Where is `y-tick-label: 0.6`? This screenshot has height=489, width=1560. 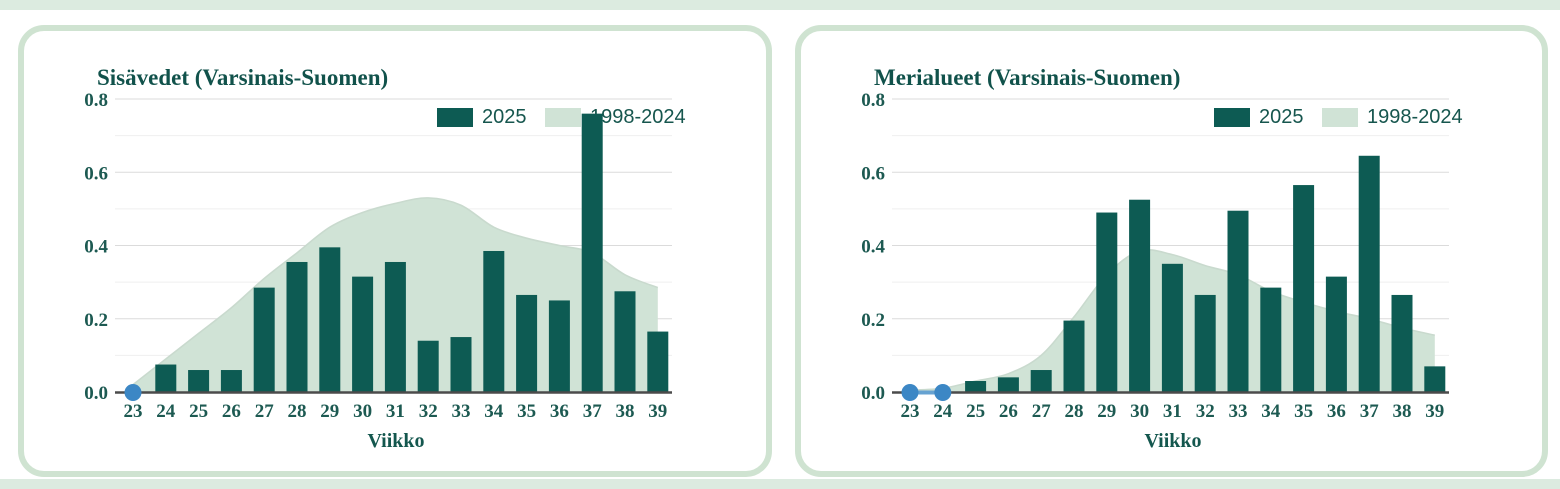 y-tick-label: 0.6 is located at coordinates (873, 173).